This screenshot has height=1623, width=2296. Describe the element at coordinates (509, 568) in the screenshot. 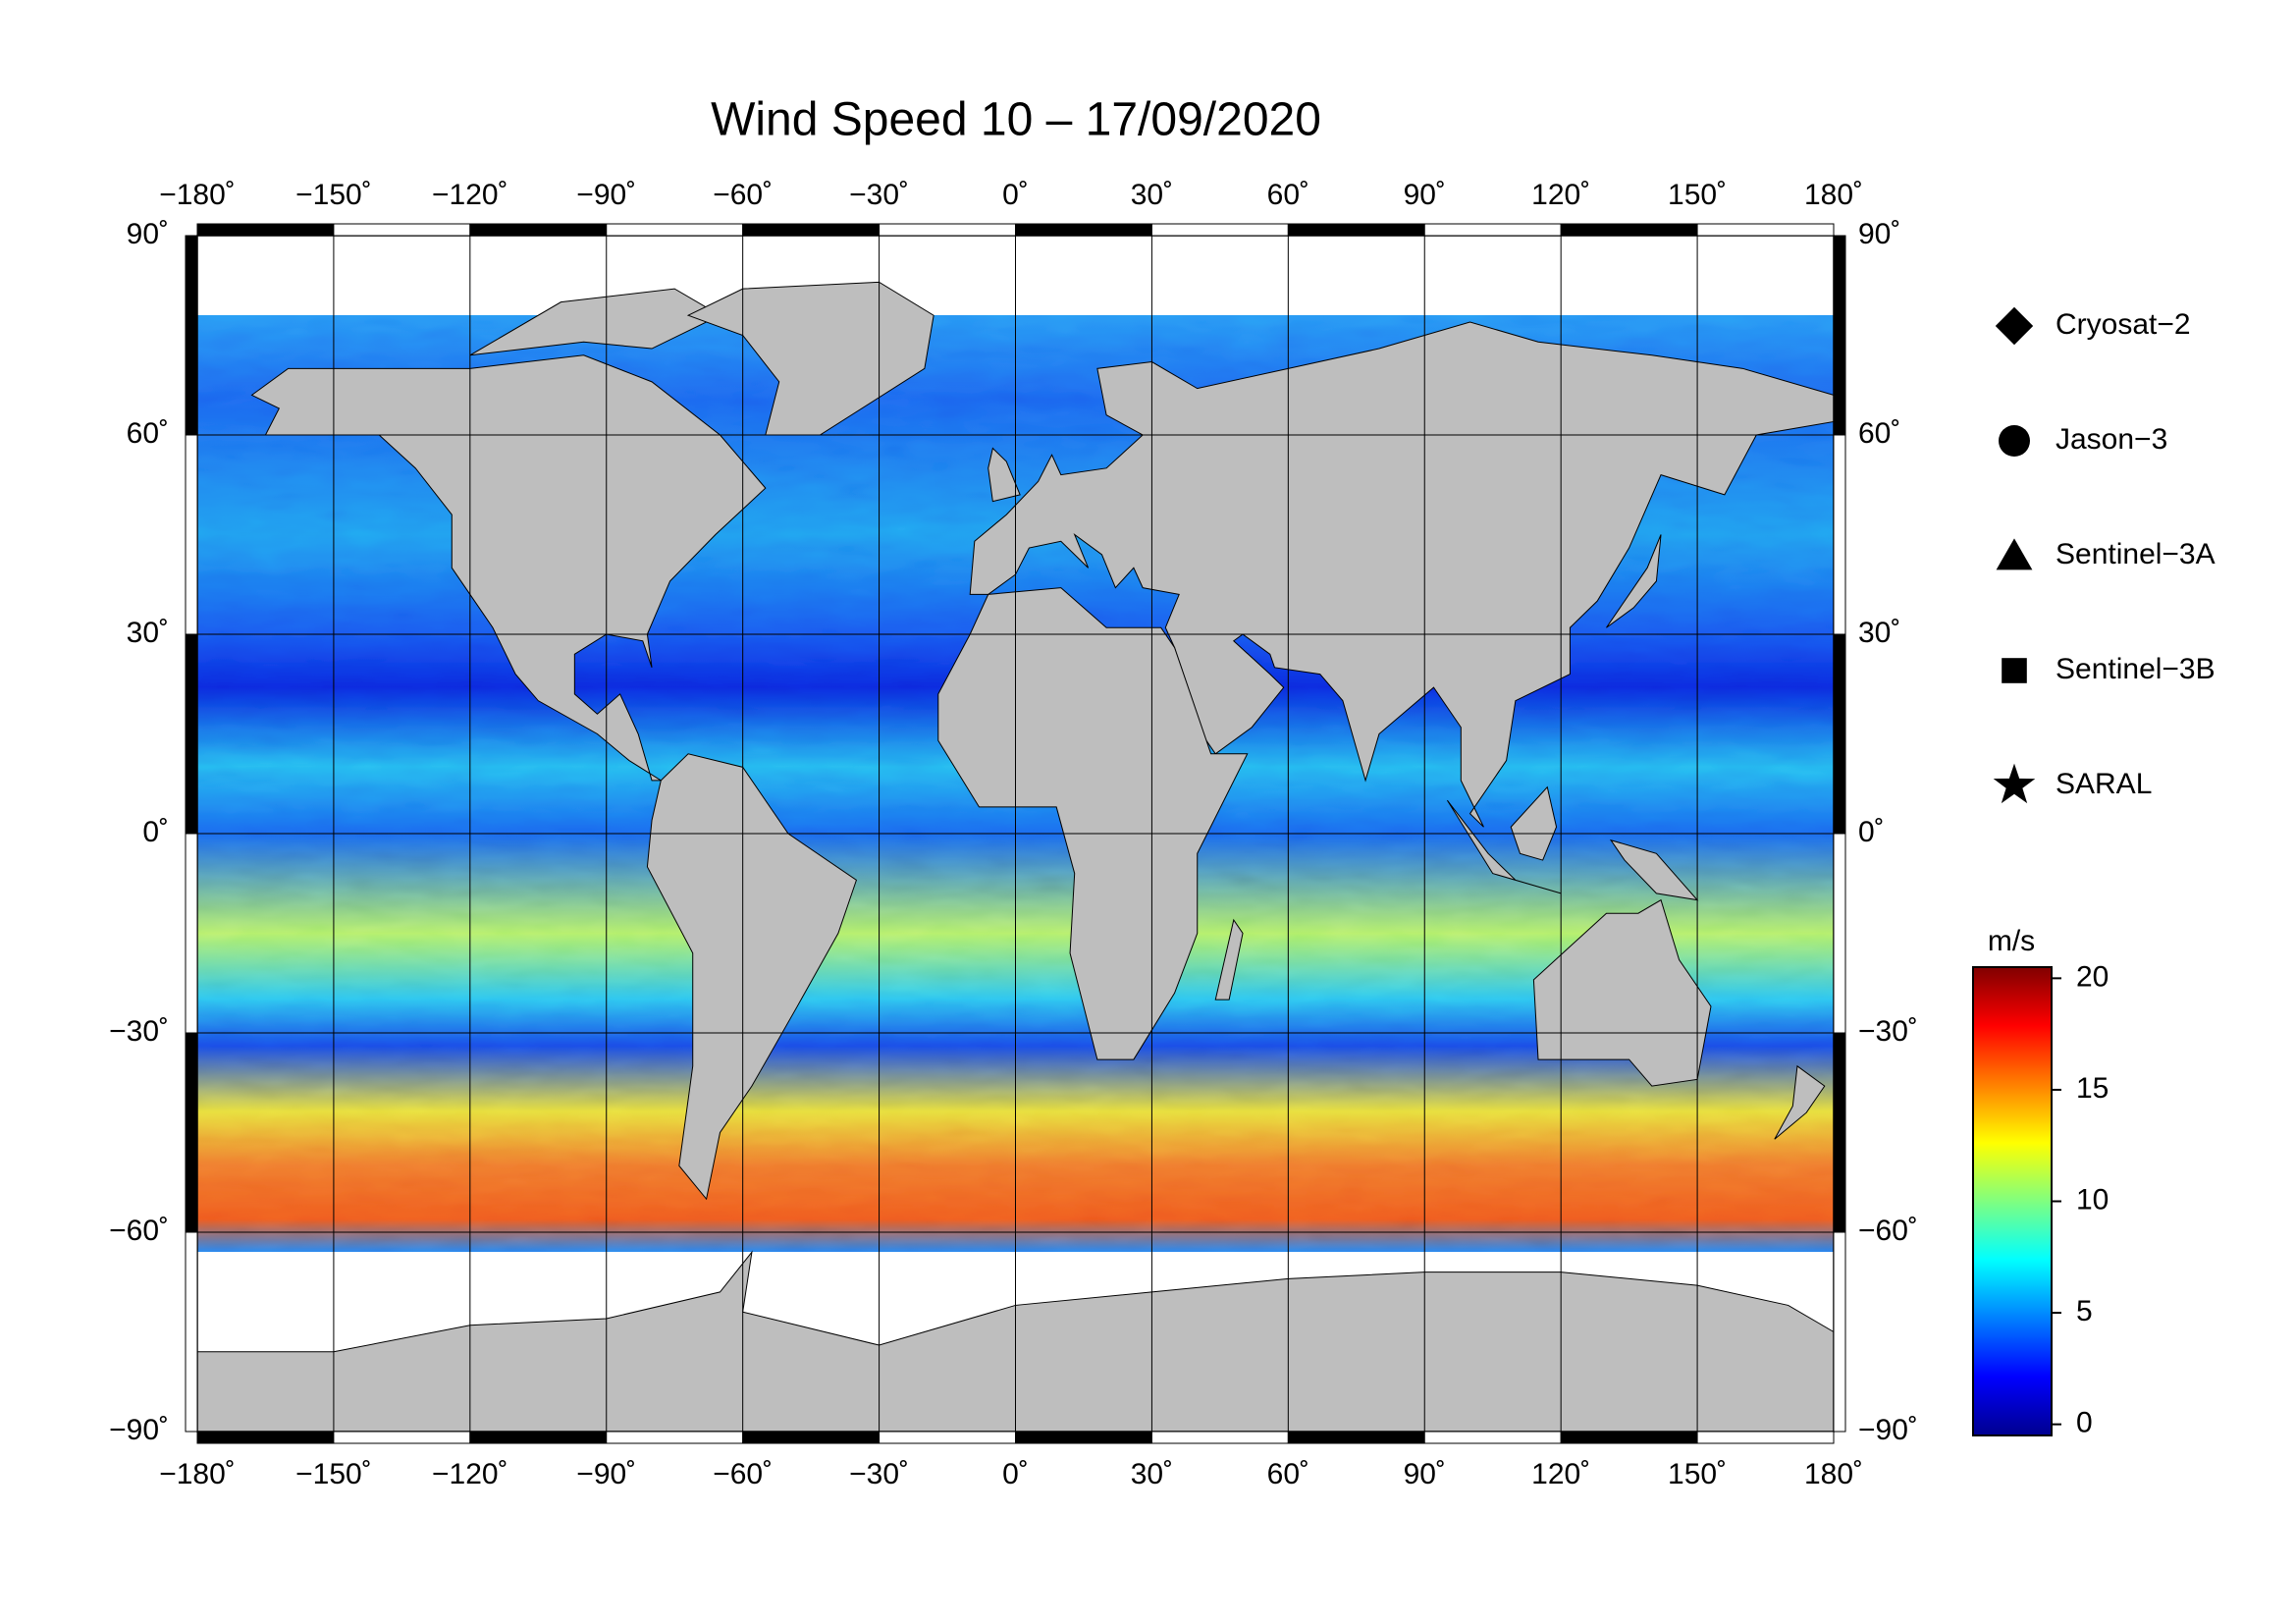

I see `north-america` at that location.